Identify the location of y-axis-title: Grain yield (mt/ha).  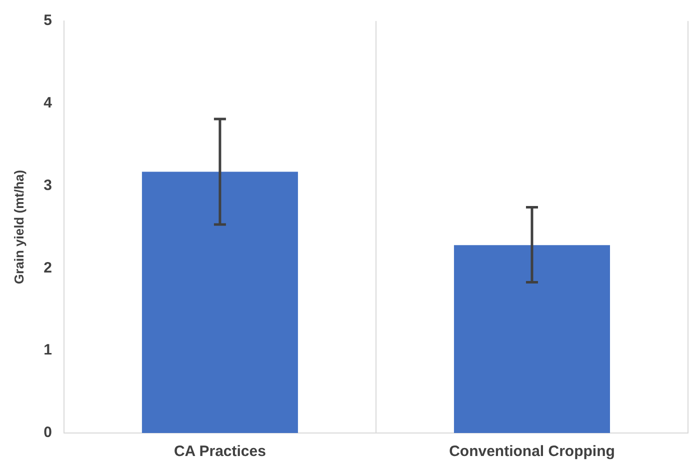
(18, 227).